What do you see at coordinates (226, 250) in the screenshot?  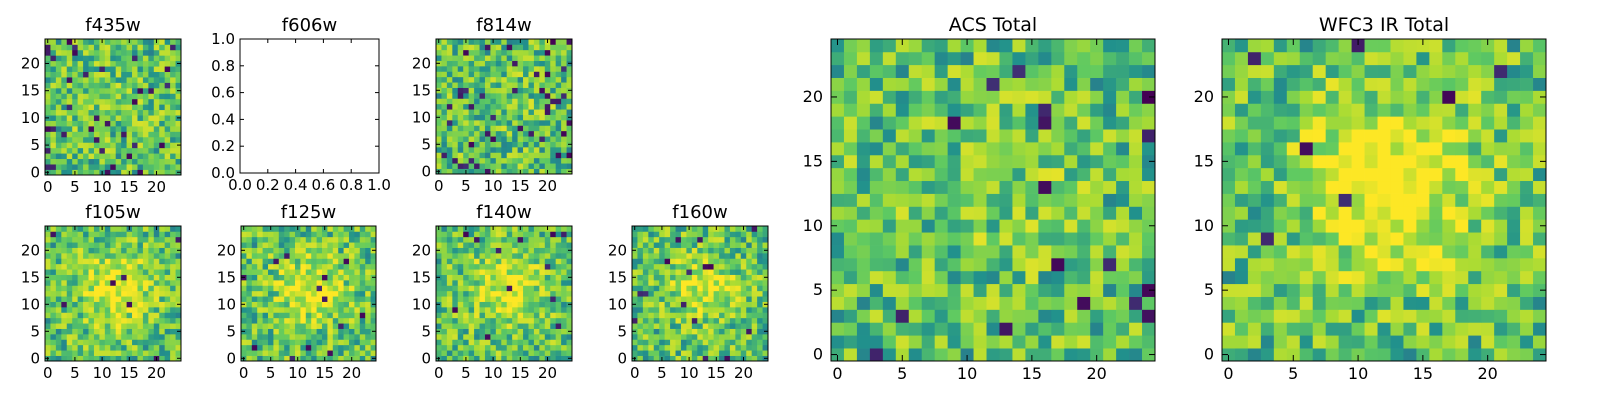 I see `y-tick-label: 20` at bounding box center [226, 250].